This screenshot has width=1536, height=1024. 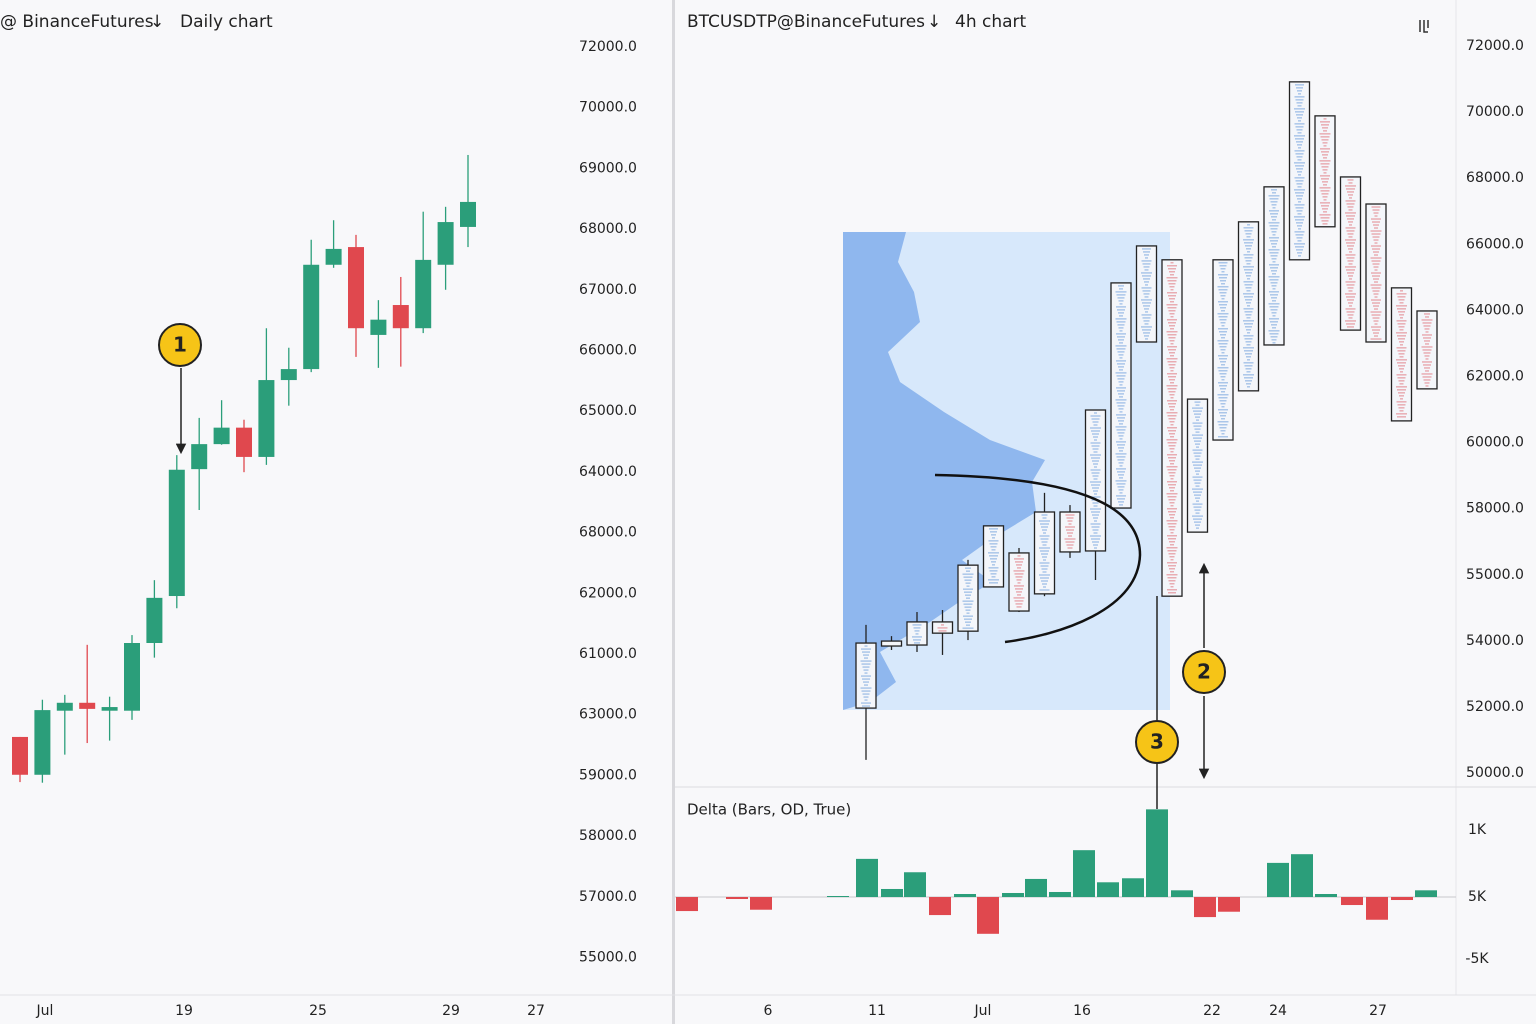 I want to click on y-tick-label: 55000.0, so click(x=608, y=958).